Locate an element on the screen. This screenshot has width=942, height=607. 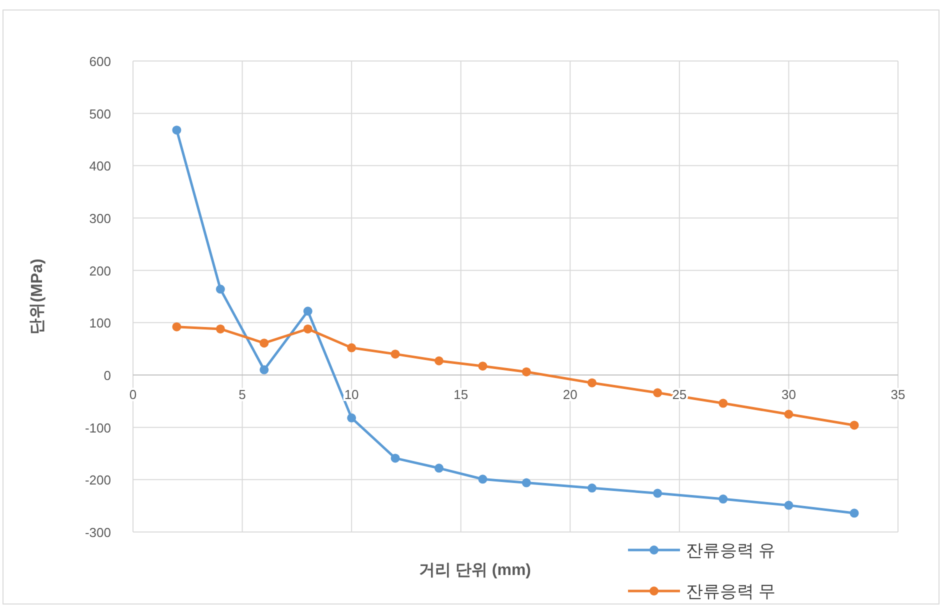
x-tick-label: 30 is located at coordinates (788, 394).